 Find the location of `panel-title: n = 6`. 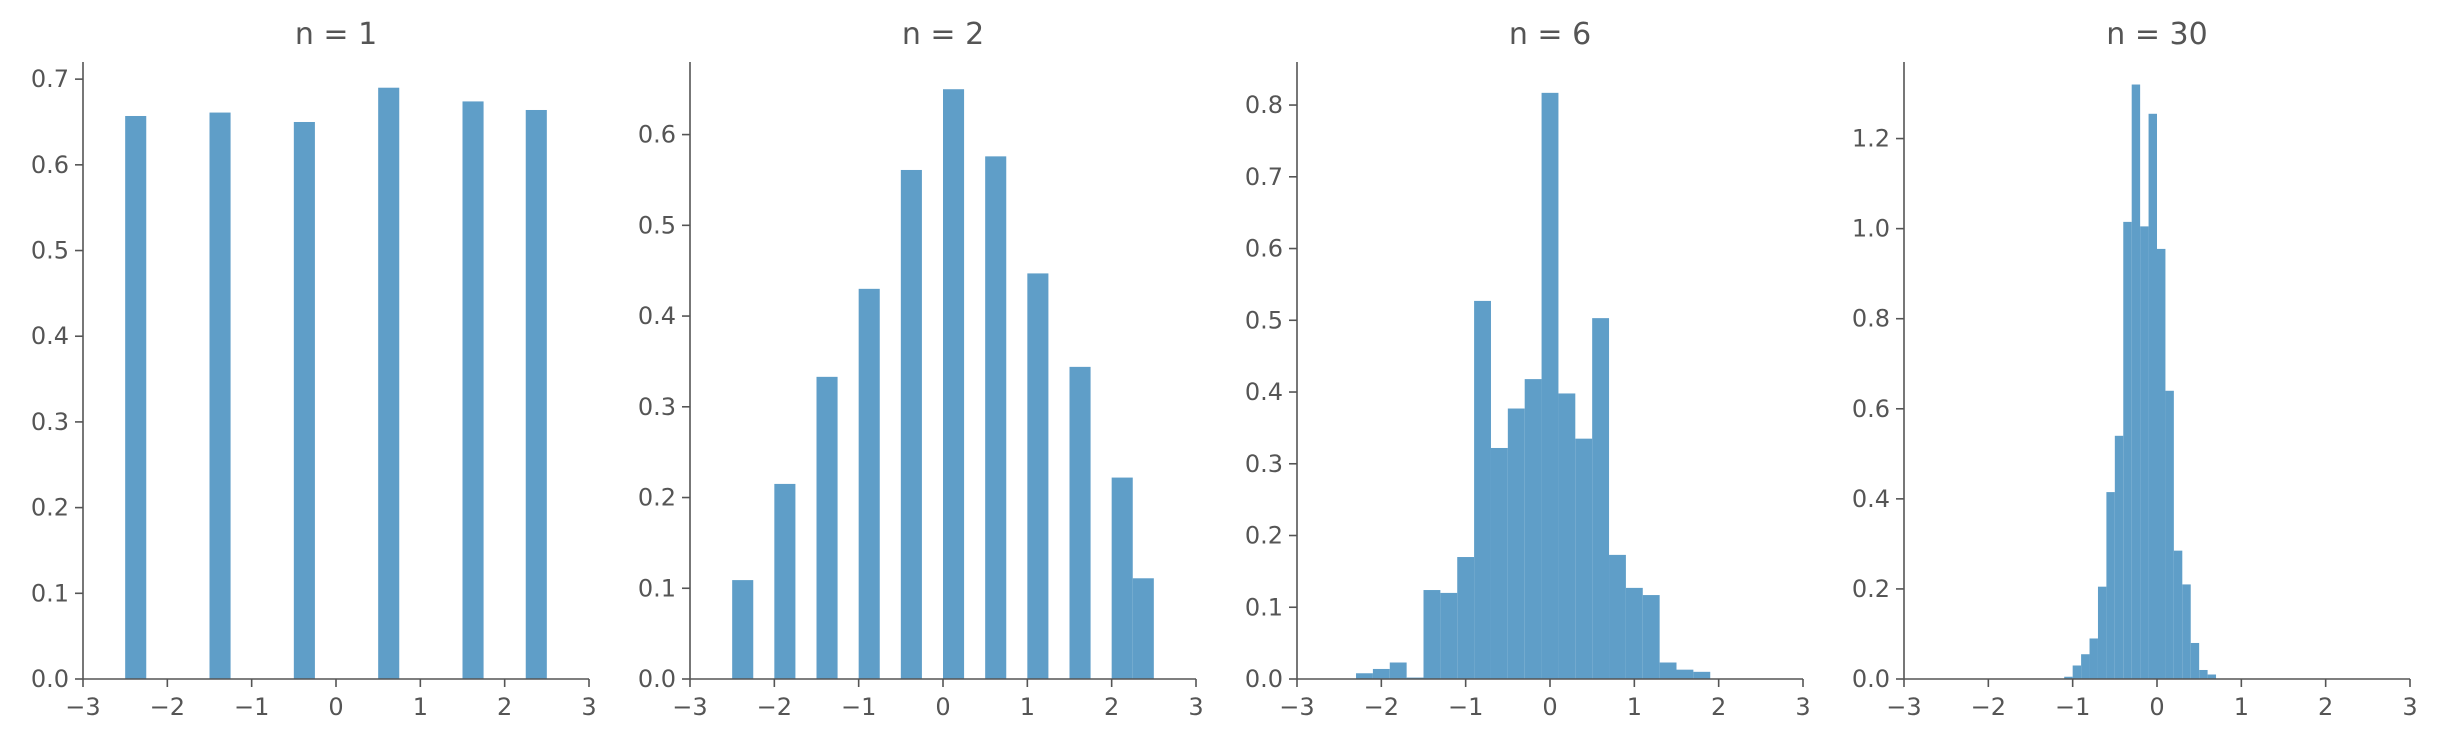

panel-title: n = 6 is located at coordinates (1550, 34).